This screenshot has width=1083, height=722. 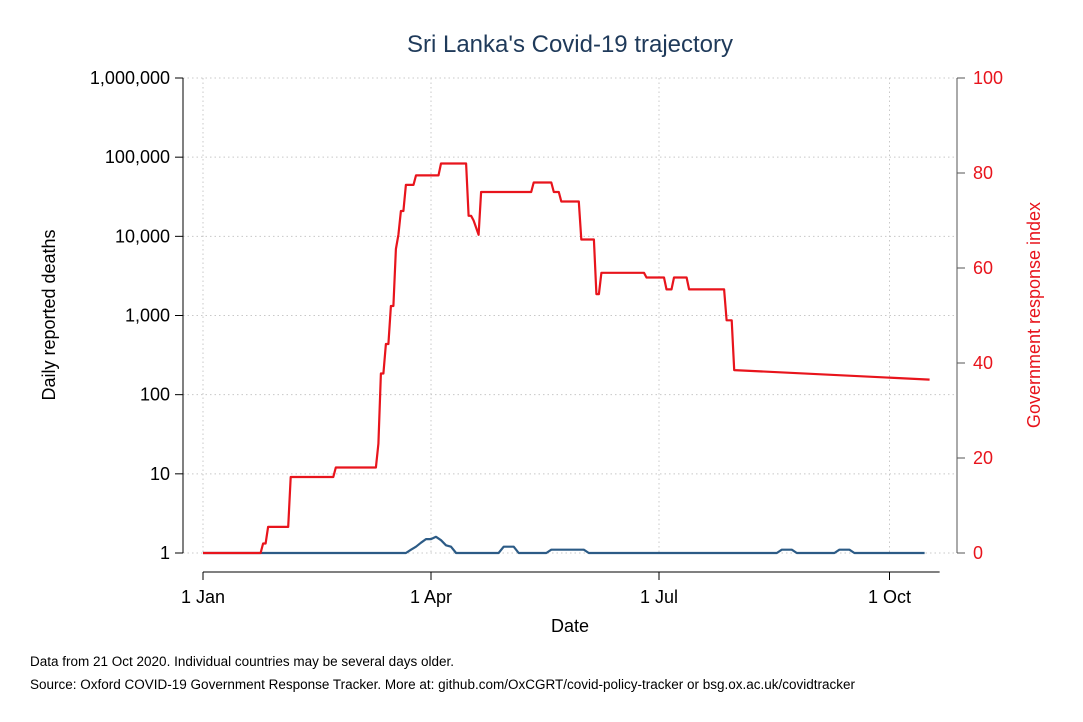 I want to click on x-tick-label: 1 Jan, so click(x=203, y=597).